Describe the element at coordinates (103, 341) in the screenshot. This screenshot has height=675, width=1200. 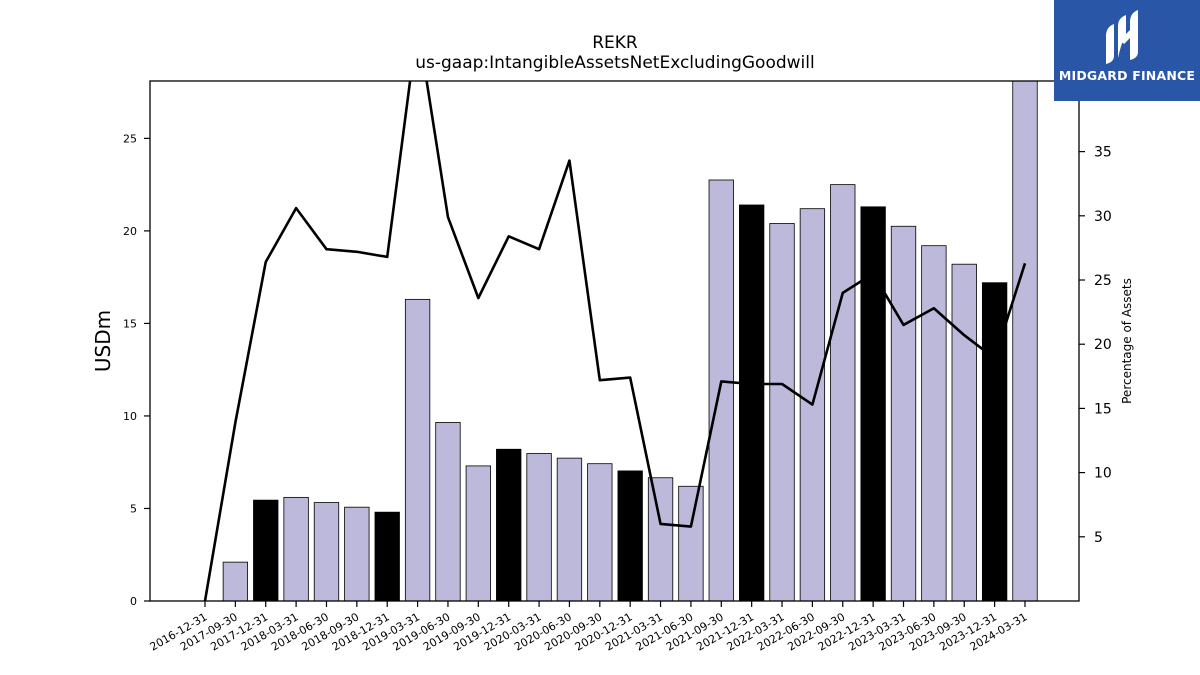
I see `y-axis-label: USDm` at that location.